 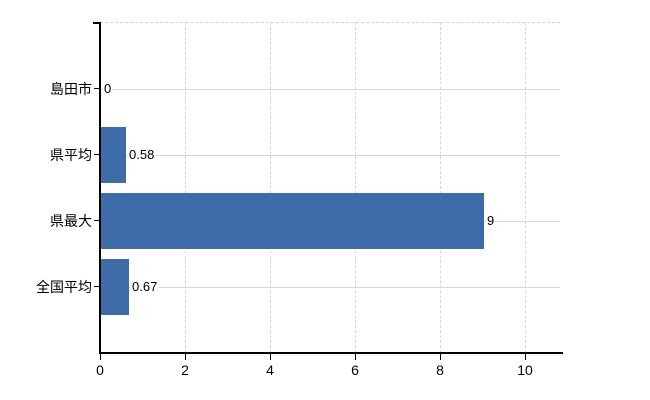 What do you see at coordinates (96, 23) in the screenshot?
I see `y-axis-top-tick` at bounding box center [96, 23].